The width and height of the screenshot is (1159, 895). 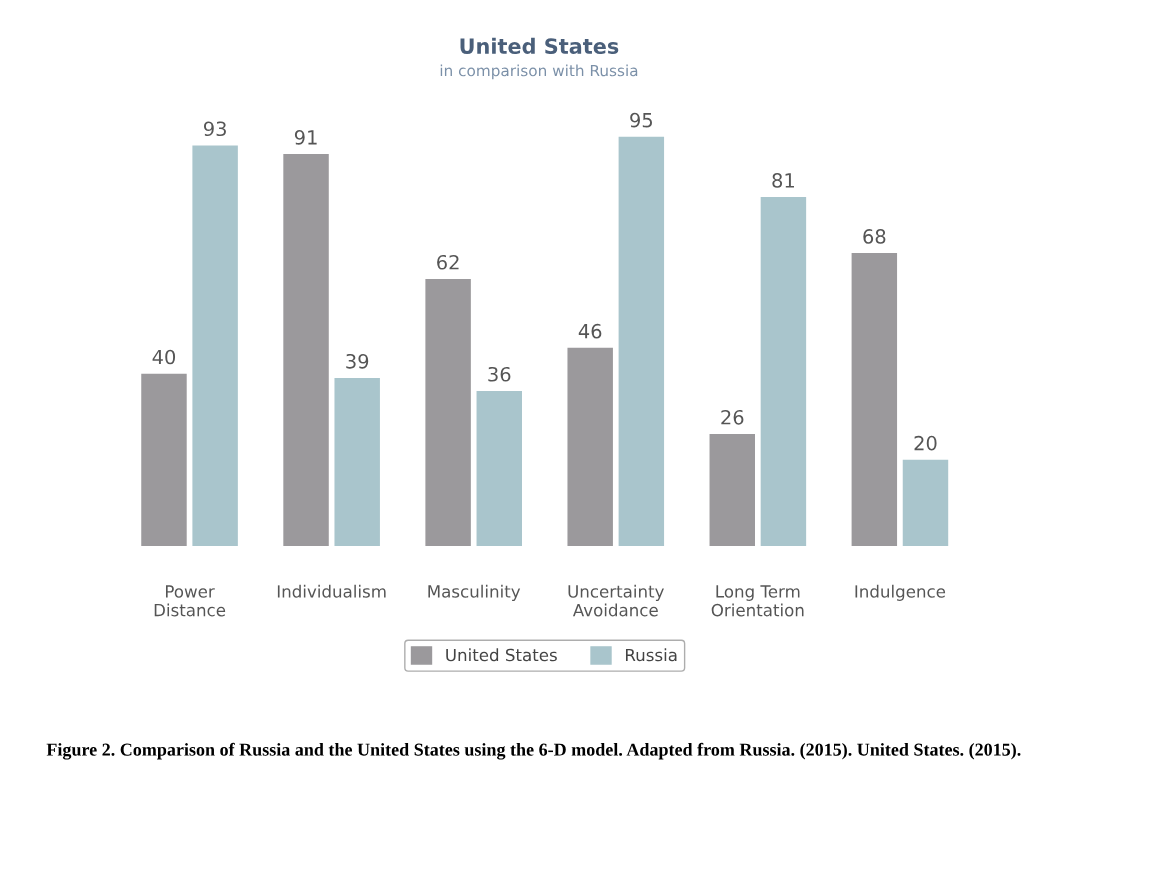 I want to click on x-tick-label: Indulgence, so click(x=900, y=592).